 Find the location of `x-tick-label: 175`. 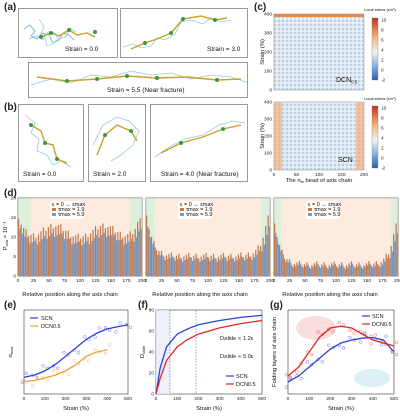

x-tick-label: 175 is located at coordinates (382, 281).